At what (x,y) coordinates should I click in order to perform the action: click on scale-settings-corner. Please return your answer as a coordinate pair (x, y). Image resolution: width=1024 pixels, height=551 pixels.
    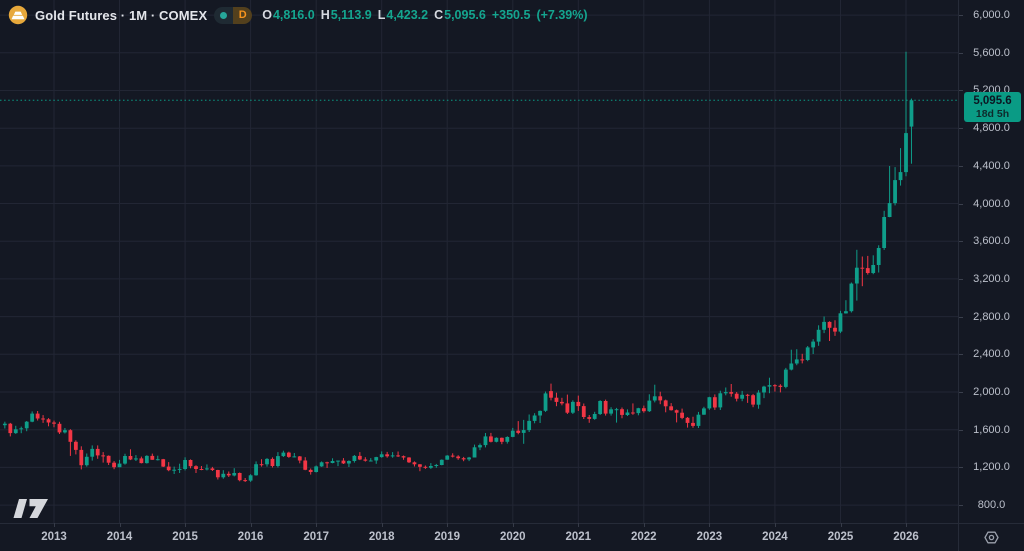
    Looking at the image, I should click on (991, 537).